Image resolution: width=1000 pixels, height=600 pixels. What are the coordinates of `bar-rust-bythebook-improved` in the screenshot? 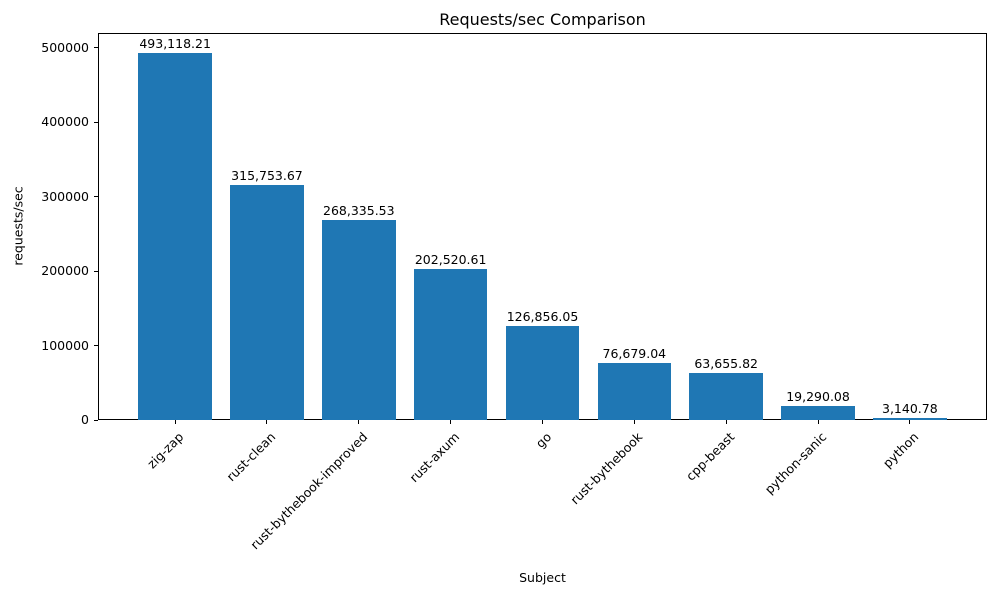 It's located at (359, 320).